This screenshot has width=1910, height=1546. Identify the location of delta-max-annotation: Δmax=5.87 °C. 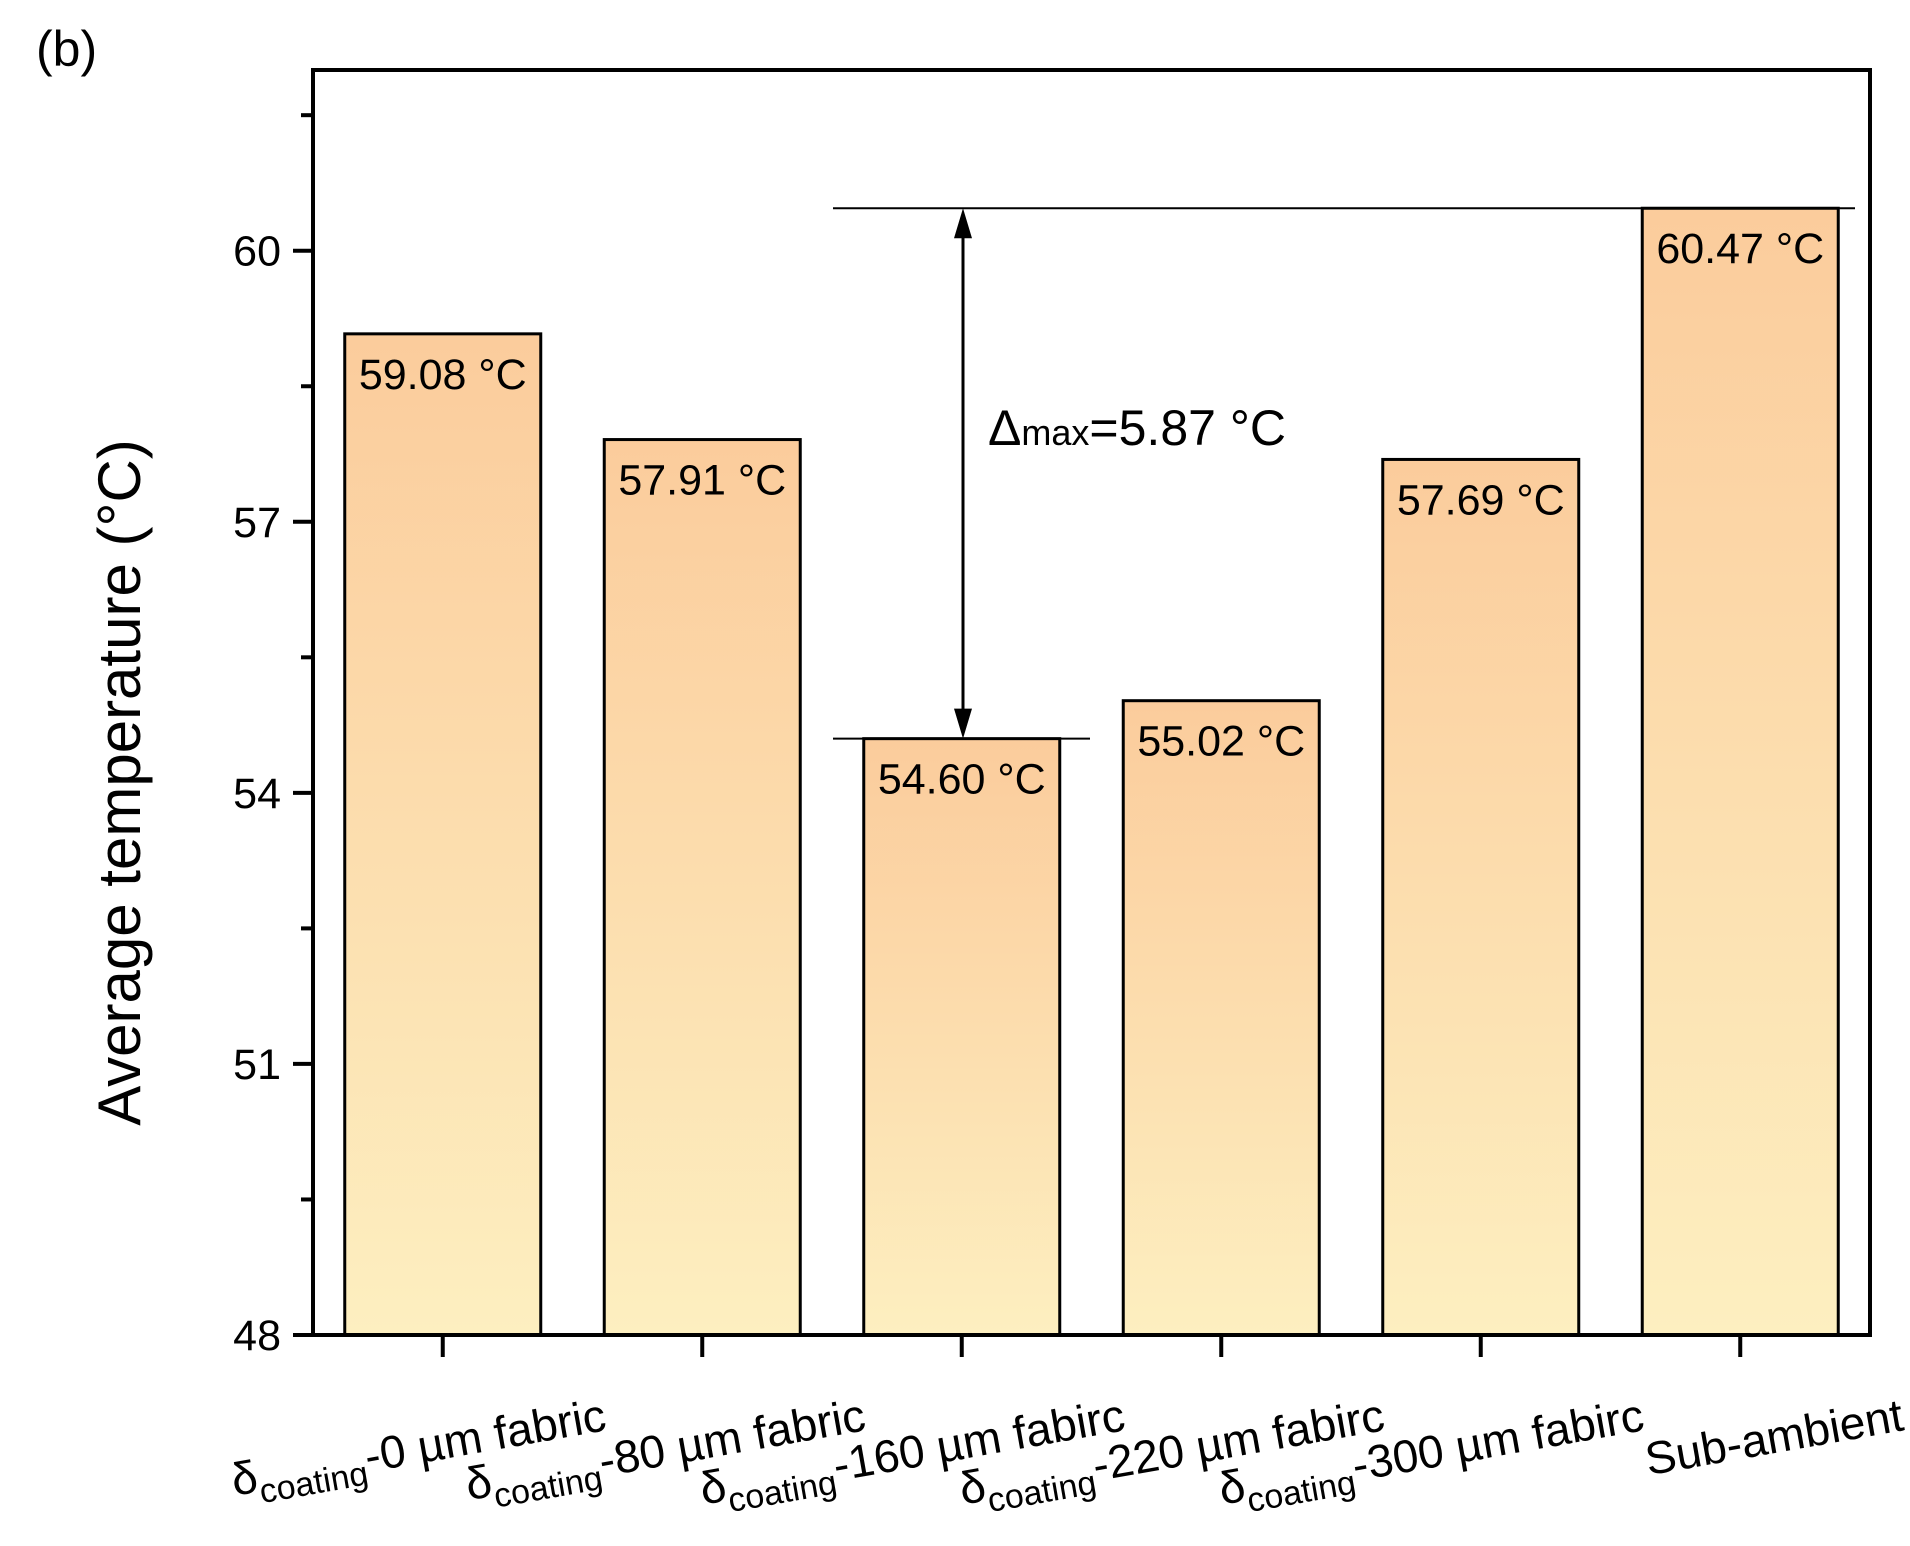
(1137, 428).